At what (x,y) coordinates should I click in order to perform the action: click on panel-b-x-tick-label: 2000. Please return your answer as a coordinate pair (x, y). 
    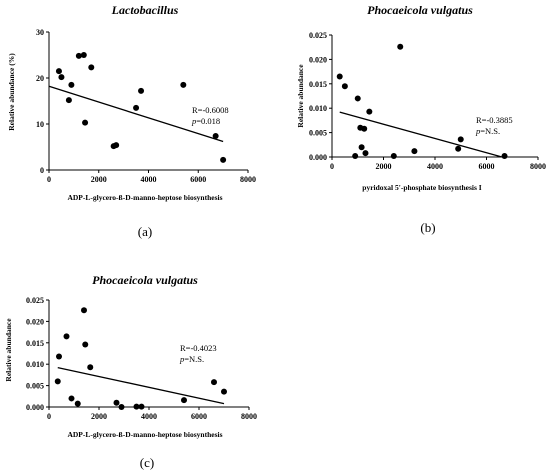
    Looking at the image, I should click on (384, 166).